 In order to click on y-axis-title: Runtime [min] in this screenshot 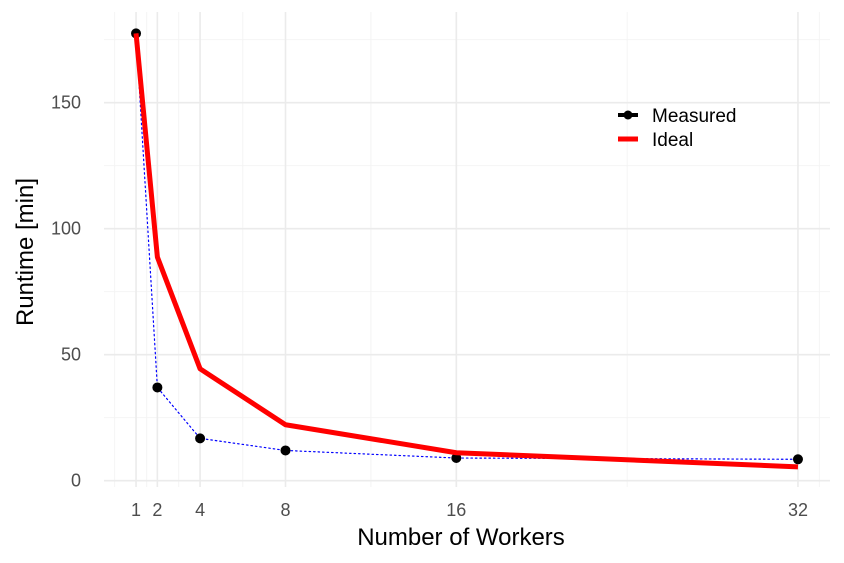, I will do `click(25, 252)`.